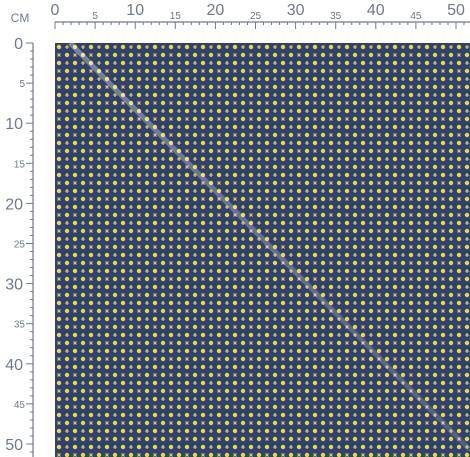  What do you see at coordinates (14, 285) in the screenshot?
I see `left-ruler-label: 30` at bounding box center [14, 285].